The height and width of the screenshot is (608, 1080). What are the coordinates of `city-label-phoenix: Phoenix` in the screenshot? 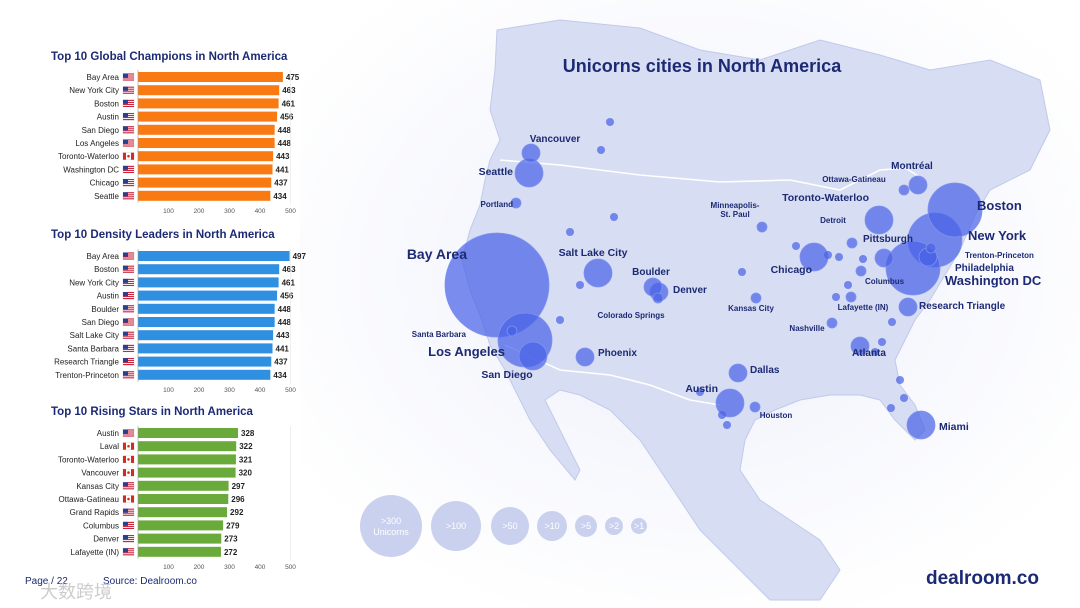 It's located at (617, 353).